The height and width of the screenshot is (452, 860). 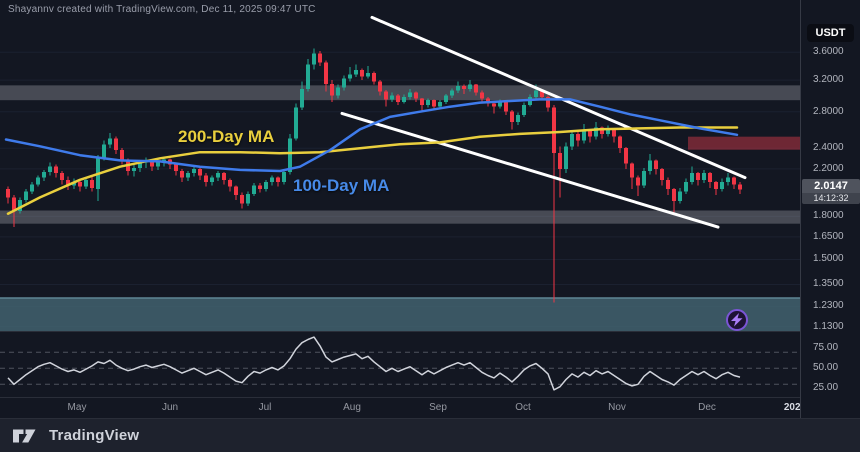 I want to click on ma100-line, so click(x=371, y=135).